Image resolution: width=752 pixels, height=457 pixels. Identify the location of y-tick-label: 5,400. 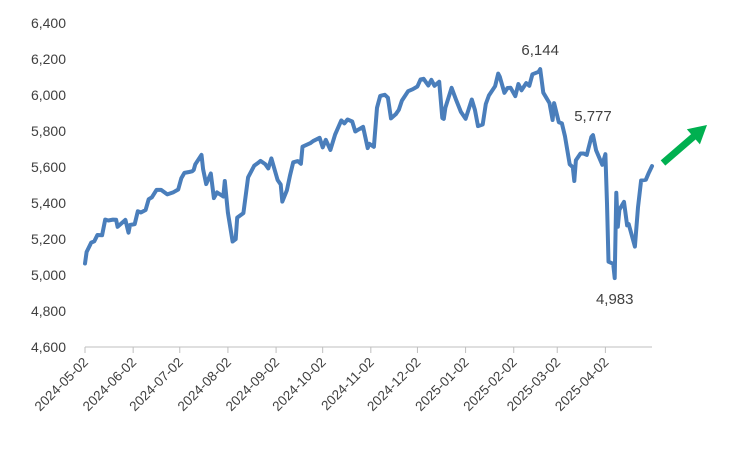
(48, 203).